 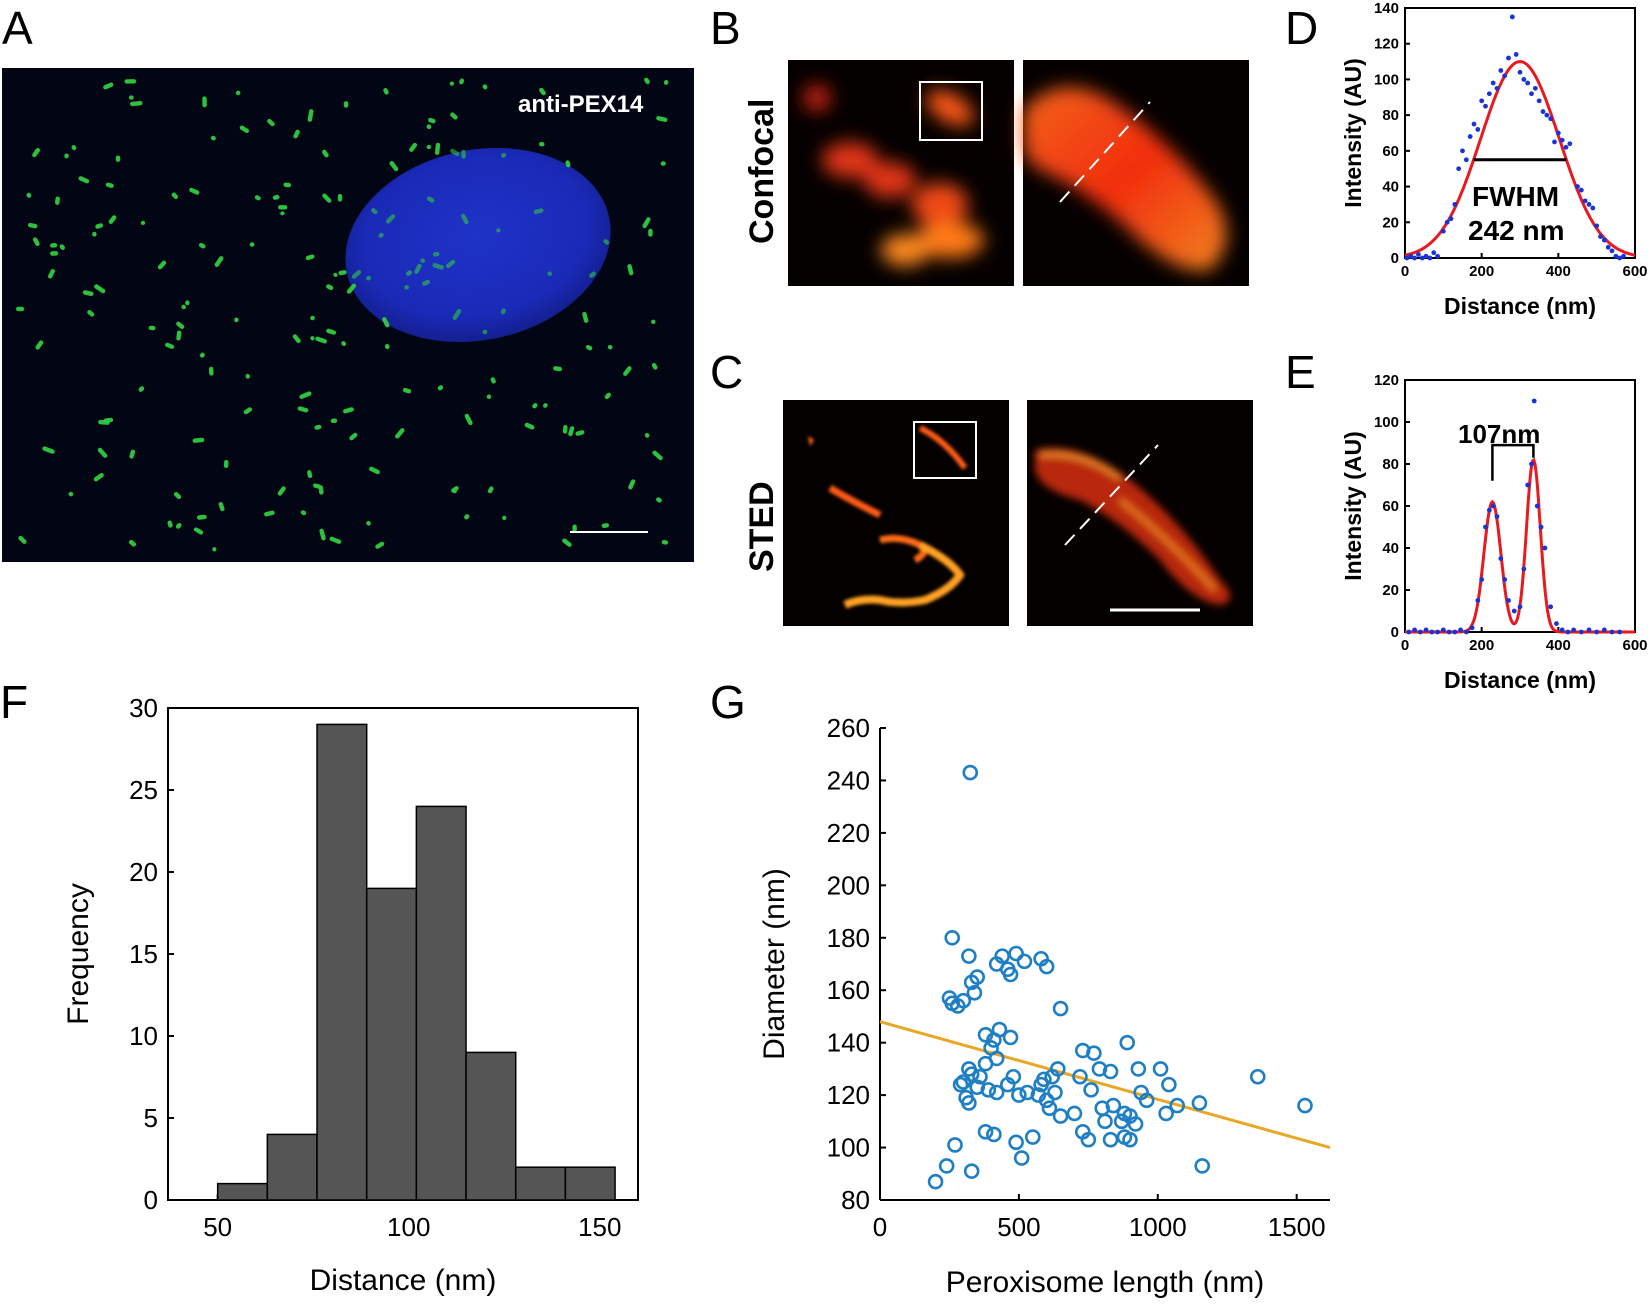 What do you see at coordinates (1634, 271) in the screenshot?
I see `x-tick-label: 600` at bounding box center [1634, 271].